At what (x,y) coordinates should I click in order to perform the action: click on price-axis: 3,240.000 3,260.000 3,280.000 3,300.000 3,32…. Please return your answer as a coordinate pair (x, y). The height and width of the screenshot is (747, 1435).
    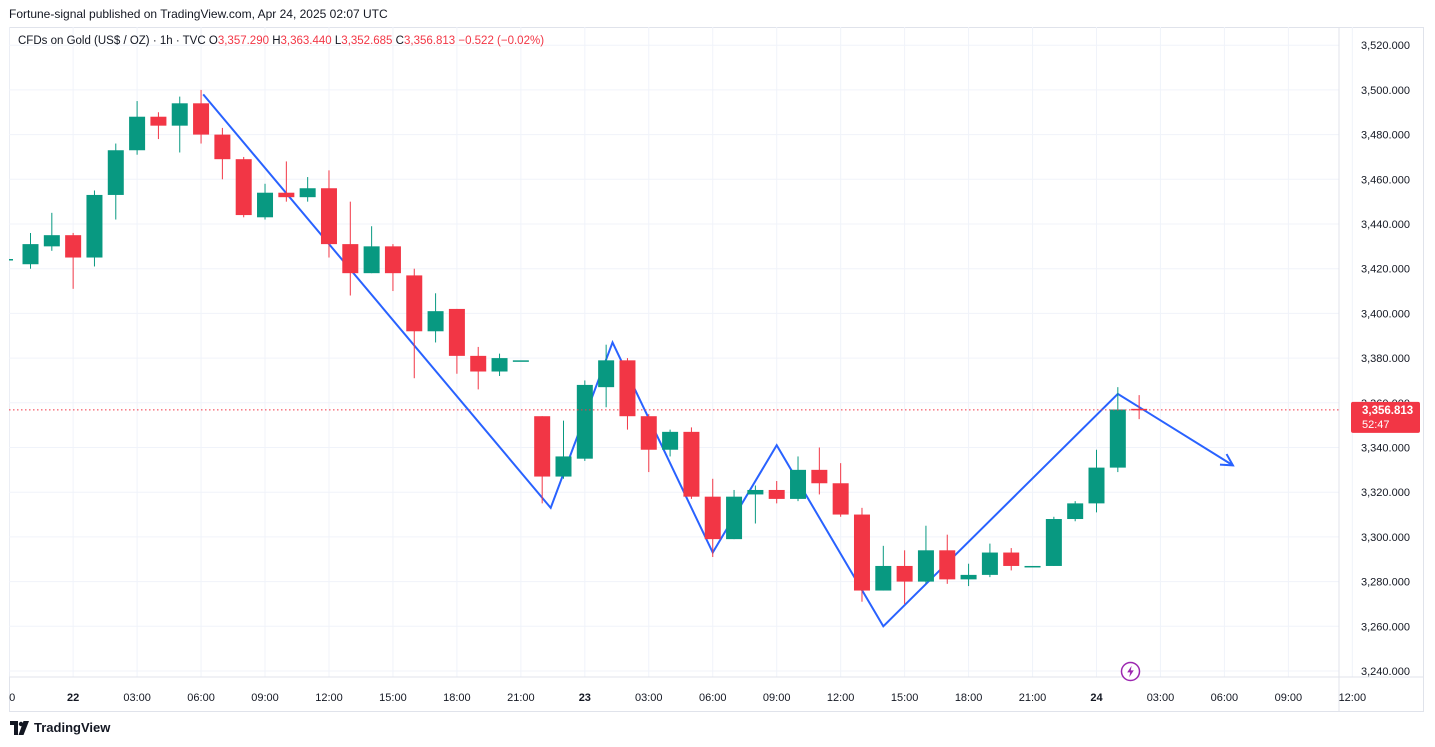
    Looking at the image, I should click on (1374, 369).